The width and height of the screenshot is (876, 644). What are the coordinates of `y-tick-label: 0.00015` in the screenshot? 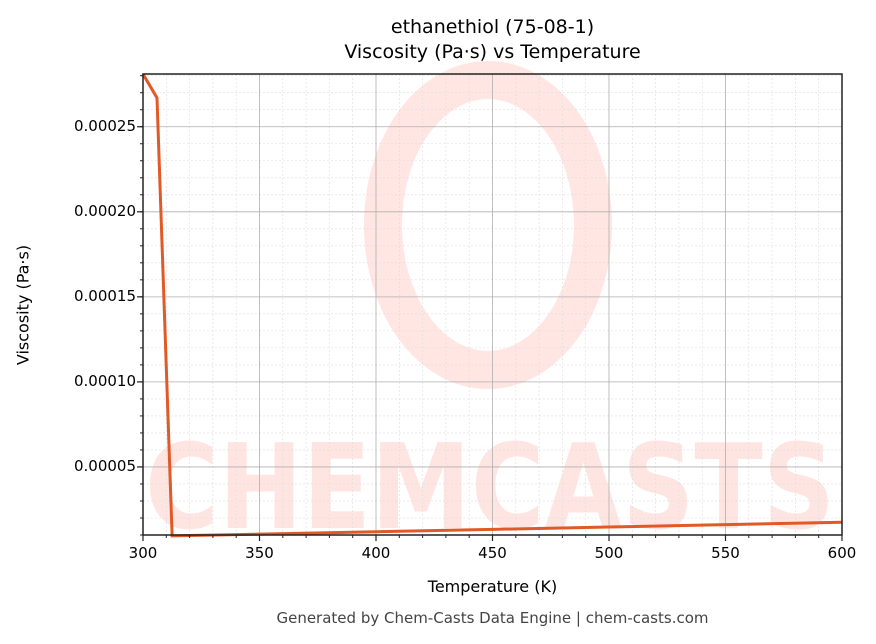 It's located at (104, 295).